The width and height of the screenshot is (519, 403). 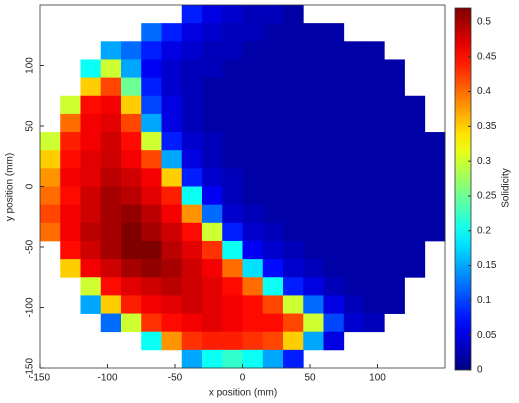 I want to click on y-tick-label: 50, so click(x=30, y=126).